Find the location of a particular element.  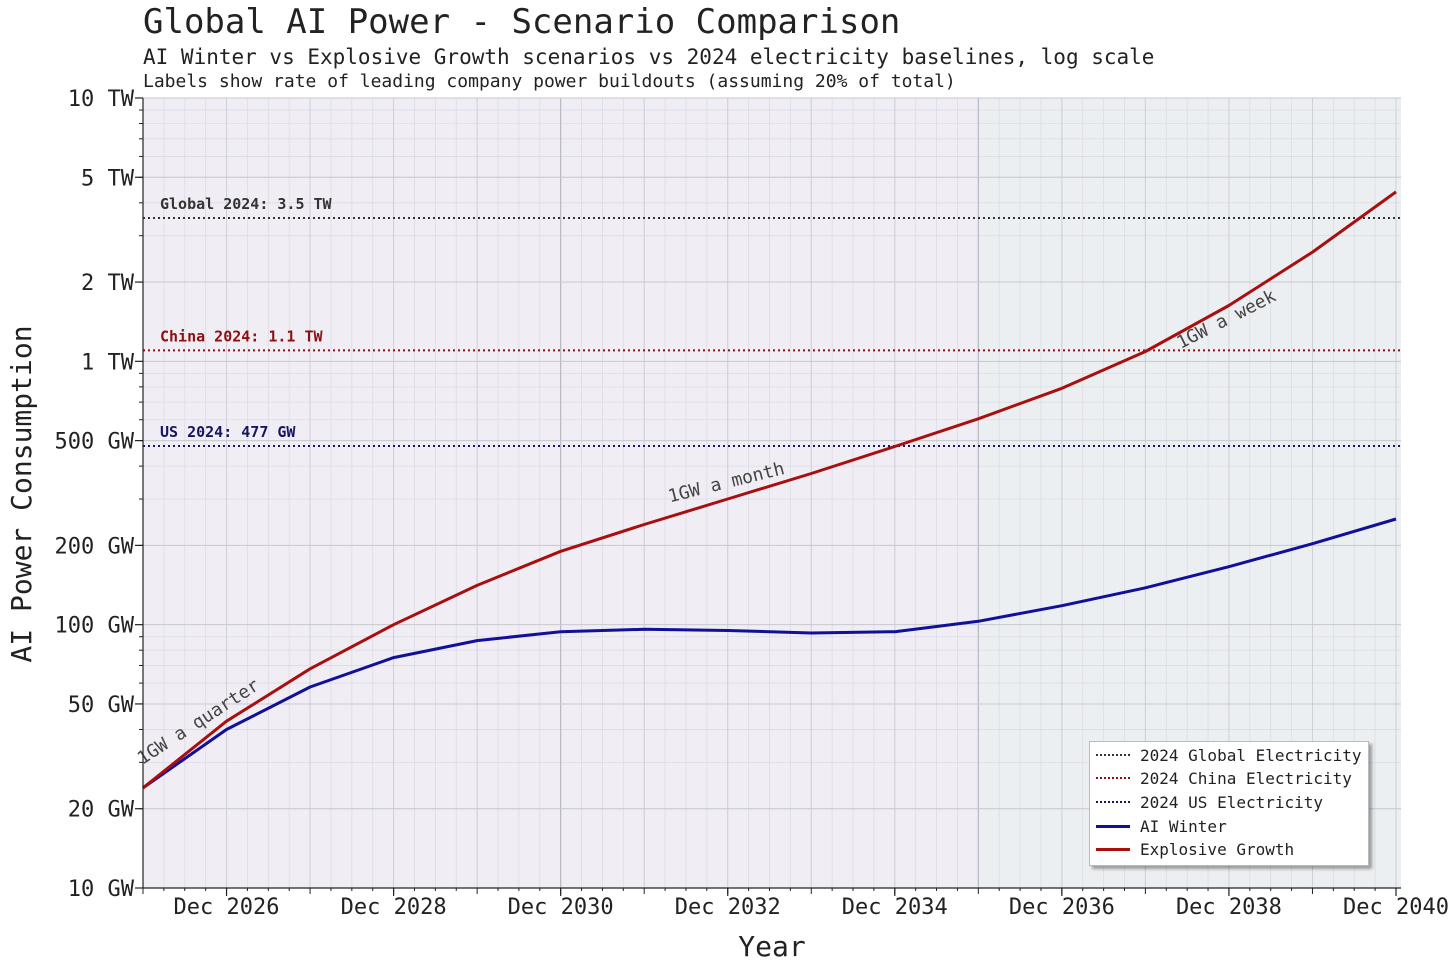

legend-item-global: 2024 Global Electricity is located at coordinates (1229, 755).